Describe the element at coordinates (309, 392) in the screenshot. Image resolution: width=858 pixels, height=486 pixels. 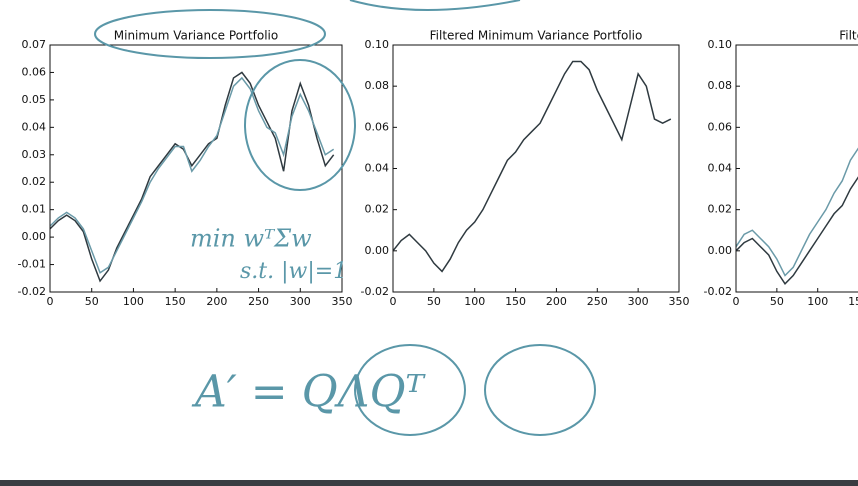
I see `annotation: A′ = QΛQᵀ` at that location.